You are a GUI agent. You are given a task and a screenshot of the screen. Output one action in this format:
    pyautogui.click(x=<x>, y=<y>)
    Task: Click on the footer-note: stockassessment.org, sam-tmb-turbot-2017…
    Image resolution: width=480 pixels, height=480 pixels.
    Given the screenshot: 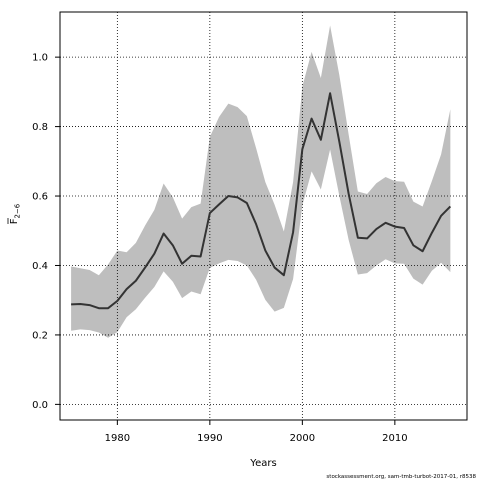 What is the action you would take?
    pyautogui.click(x=401, y=477)
    